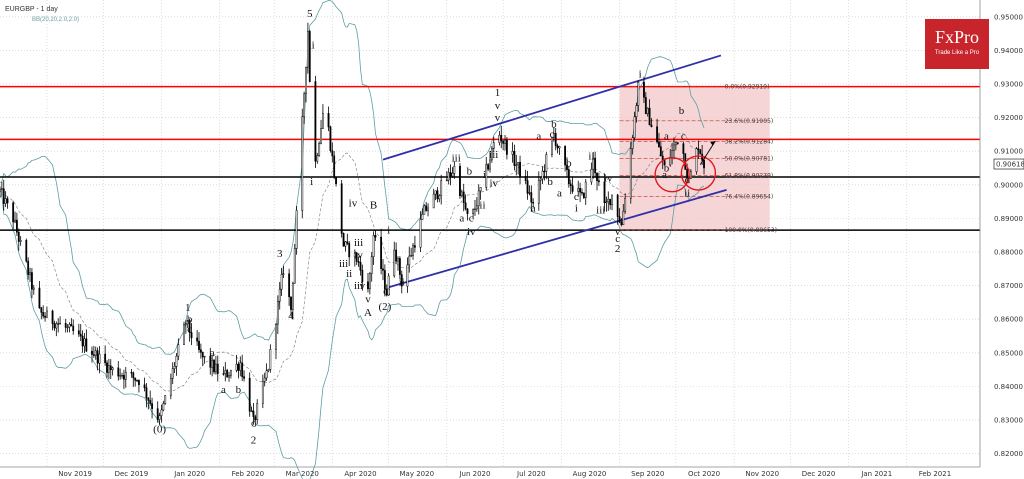 The image size is (1024, 479). I want to click on fib-label: 100.0%(0.88653), so click(751, 230).